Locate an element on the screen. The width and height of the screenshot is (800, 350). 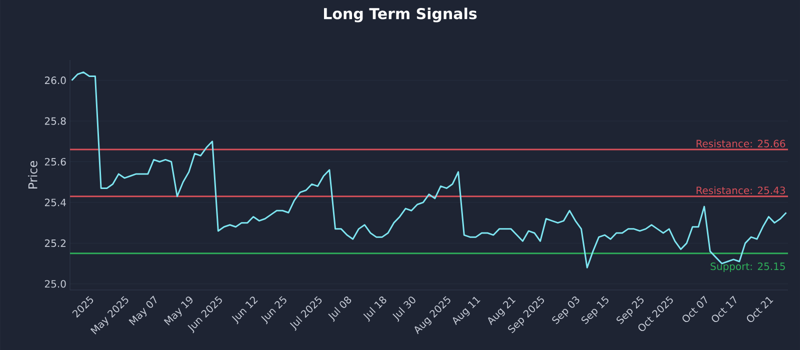
x-tick-label: Jul 30 is located at coordinates (404, 309).